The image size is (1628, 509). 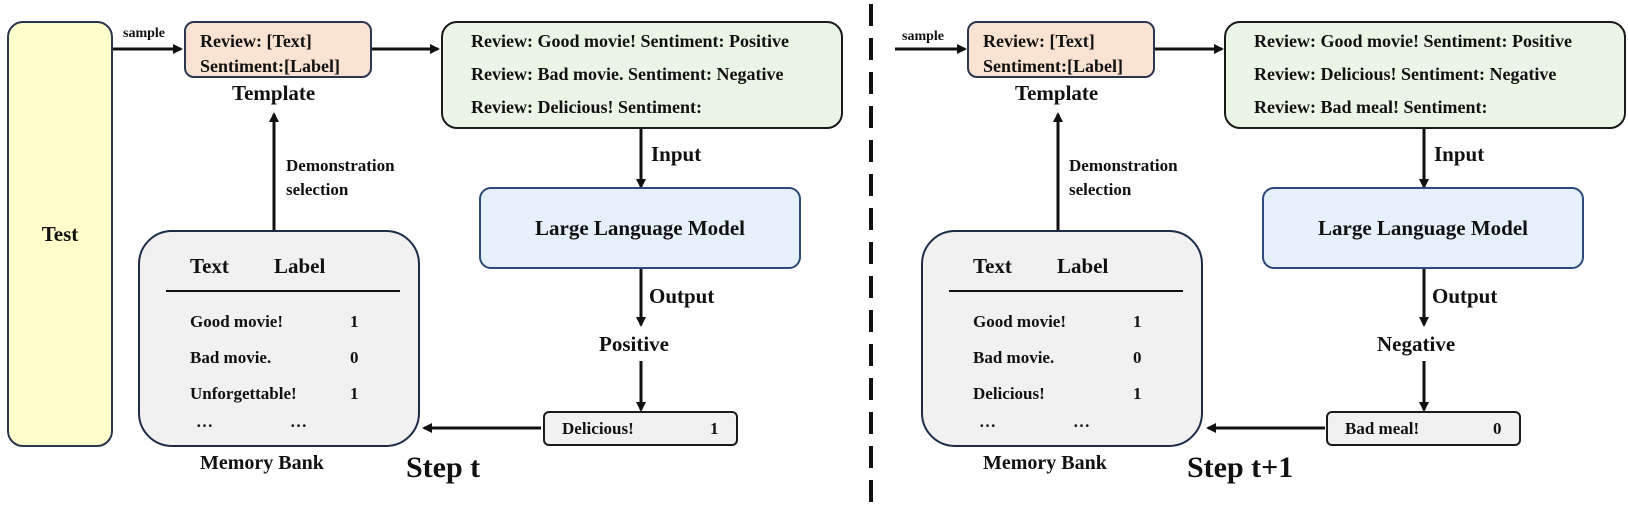 I want to click on prediction-label: Positive, so click(x=634, y=344).